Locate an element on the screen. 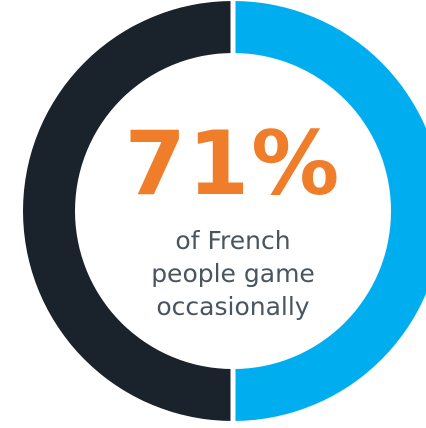 The height and width of the screenshot is (428, 426). headline-caption: of French people game occasionally is located at coordinates (233, 273).